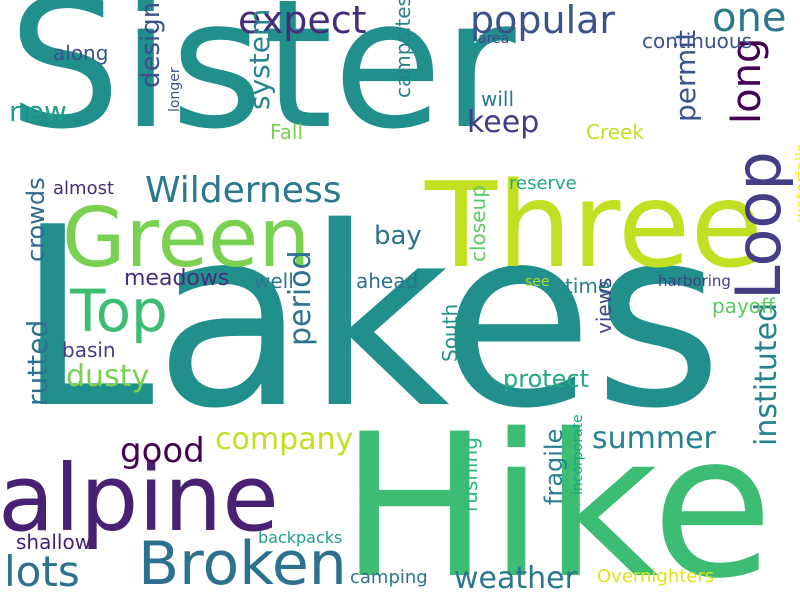 The image size is (800, 600). What do you see at coordinates (89, 350) in the screenshot?
I see `word-basin: basin` at bounding box center [89, 350].